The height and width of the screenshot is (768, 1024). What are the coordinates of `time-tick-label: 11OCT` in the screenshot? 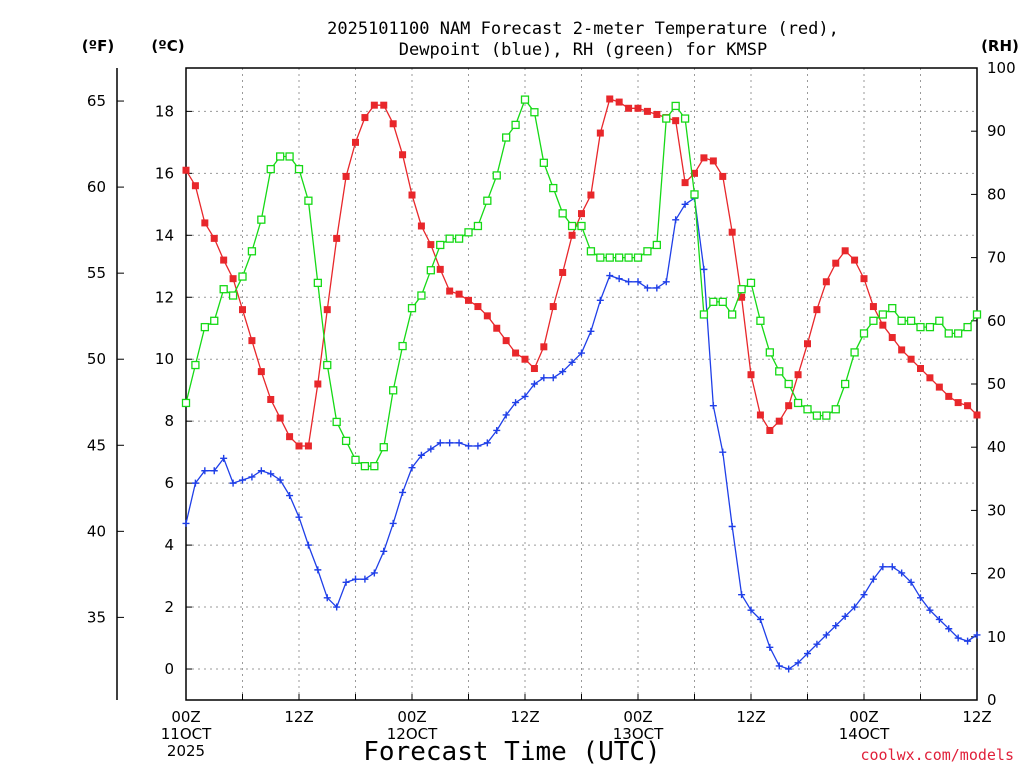 It's located at (186, 734).